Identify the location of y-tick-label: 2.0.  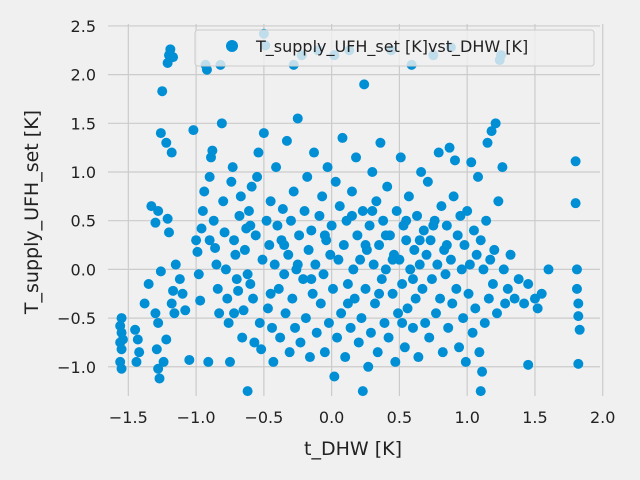
(83, 75).